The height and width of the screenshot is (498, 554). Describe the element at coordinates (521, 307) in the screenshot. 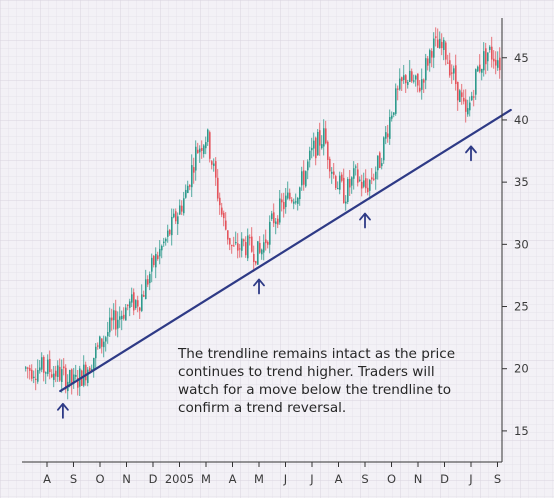

I see `y-tick-label: 25` at that location.